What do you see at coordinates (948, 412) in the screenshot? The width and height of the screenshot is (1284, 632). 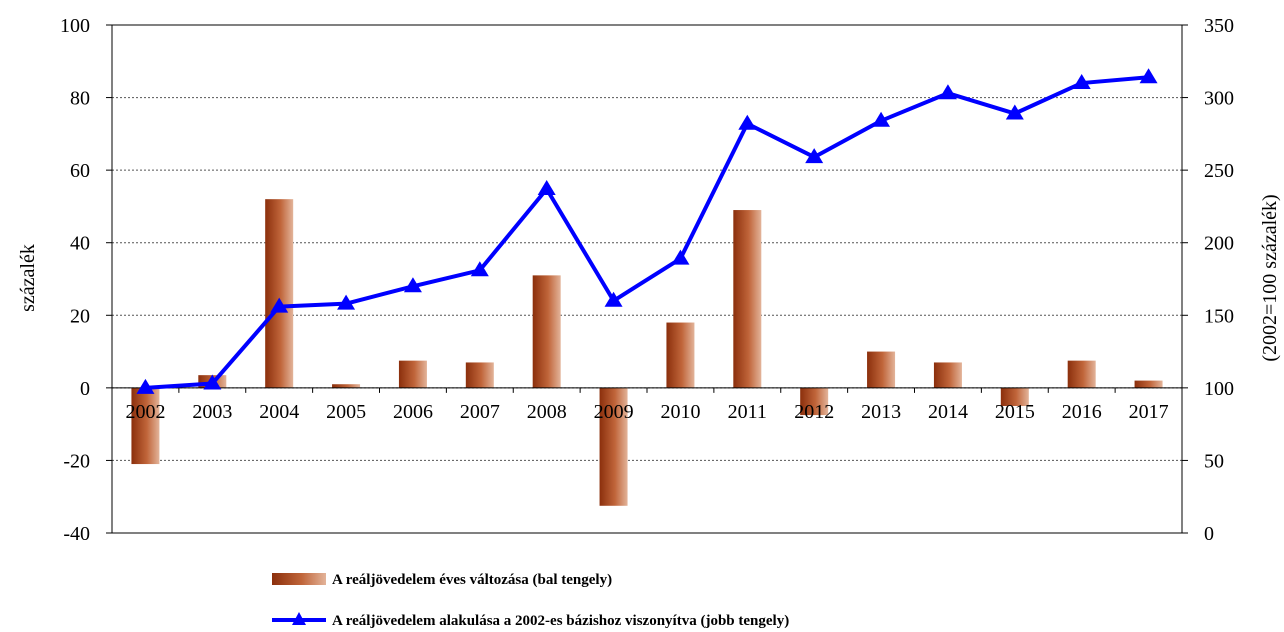 I see `x-tick-label: 2014` at bounding box center [948, 412].